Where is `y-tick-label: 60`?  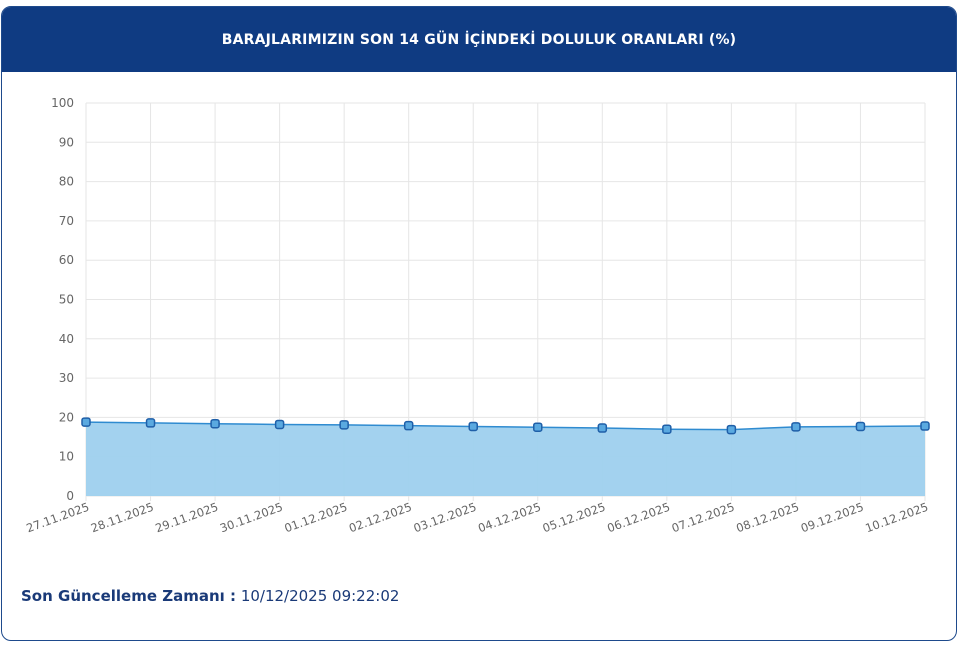
y-tick-label: 60 is located at coordinates (66, 260).